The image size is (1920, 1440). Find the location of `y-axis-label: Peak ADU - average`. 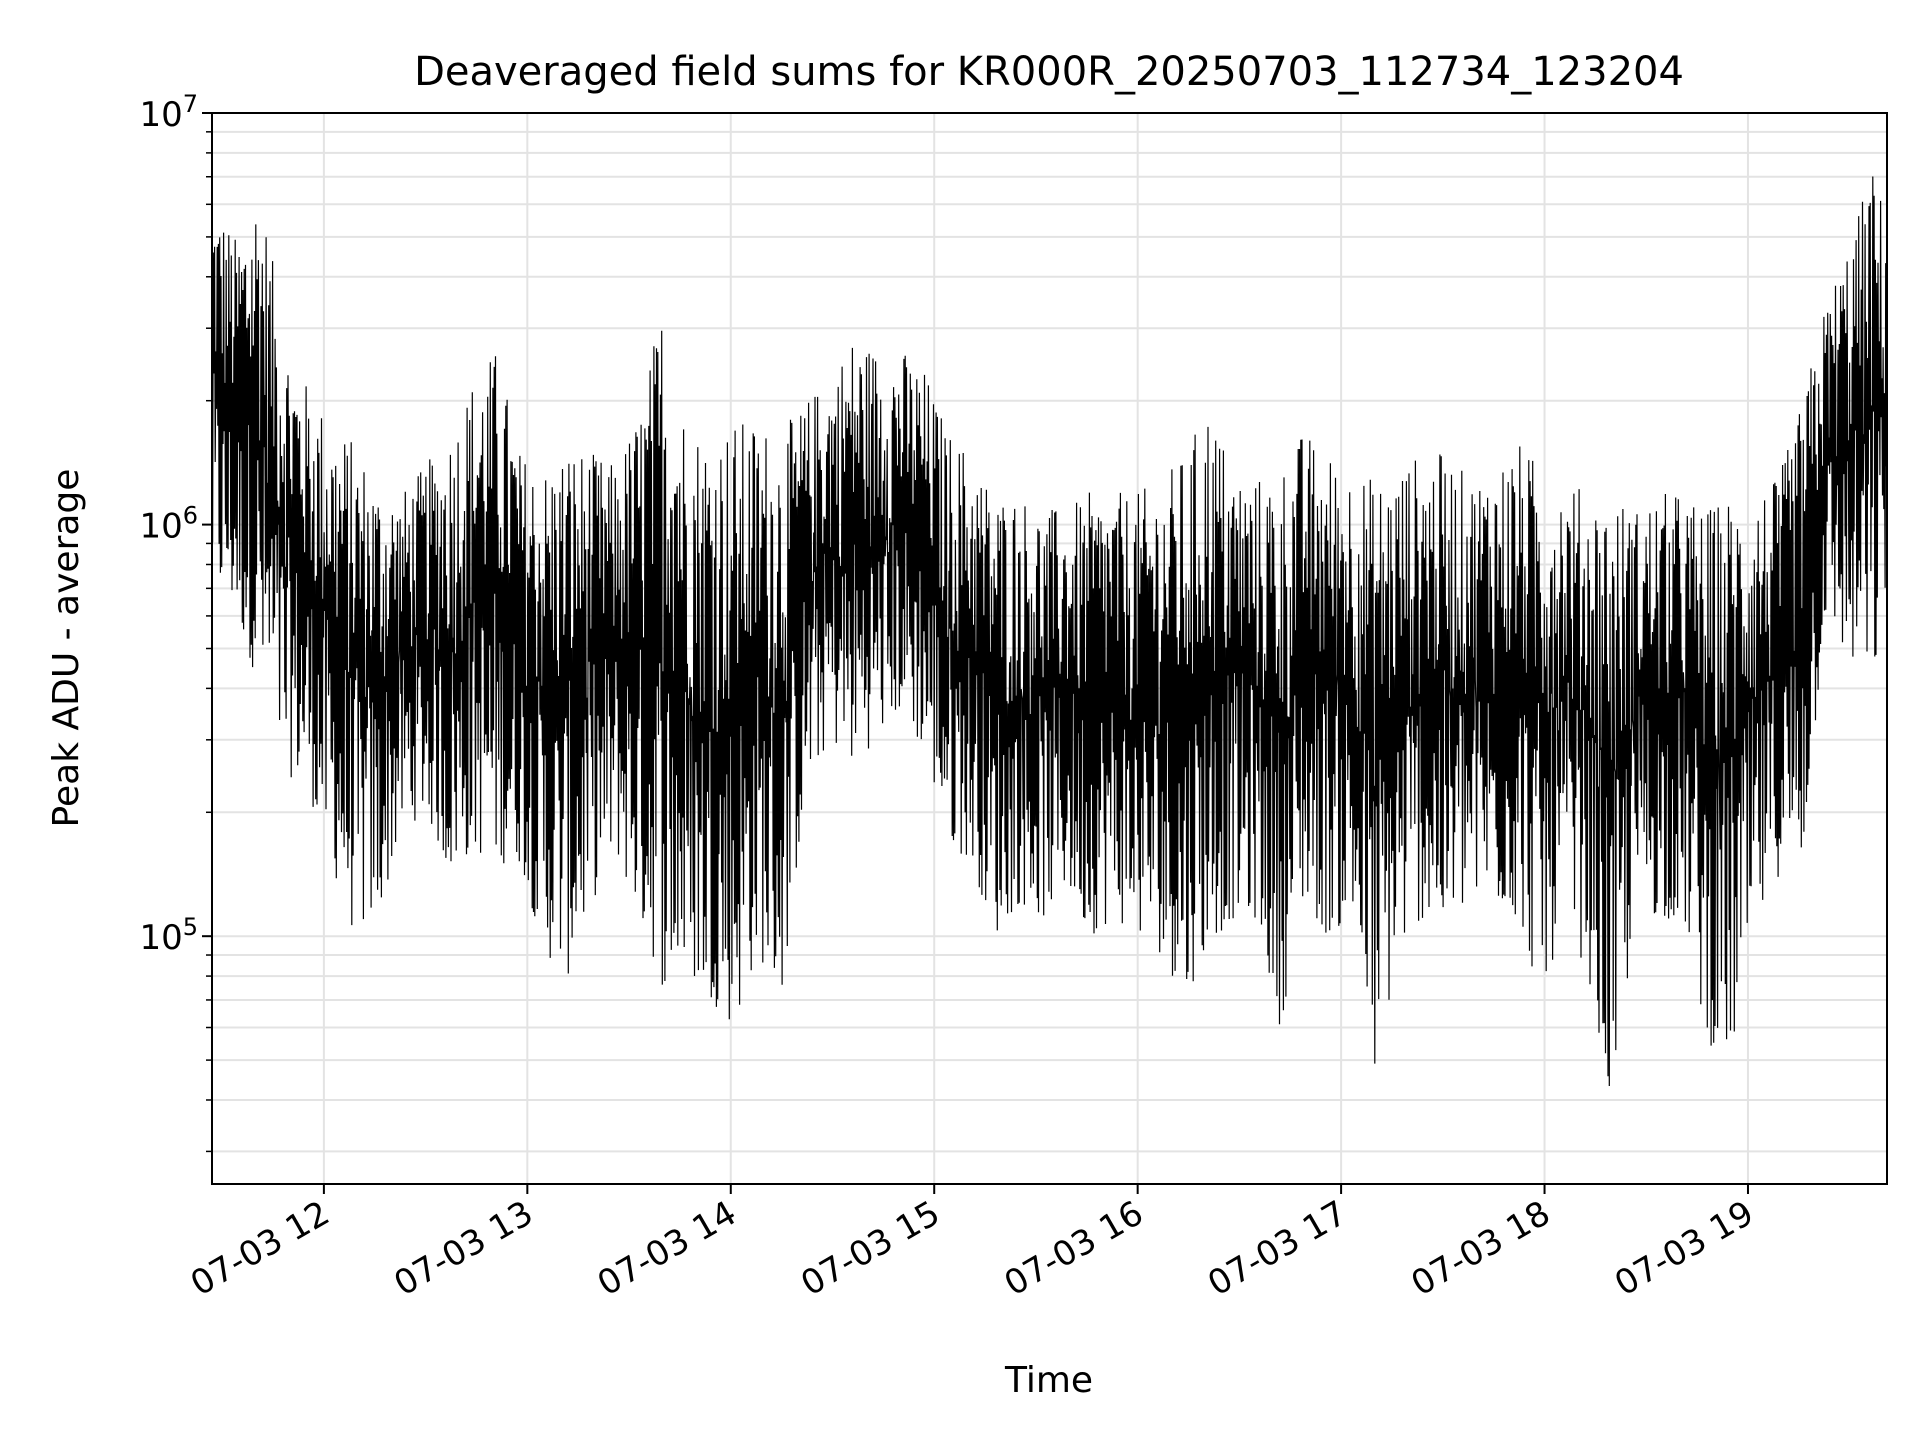

y-axis-label: Peak ADU - average is located at coordinates (66, 648).